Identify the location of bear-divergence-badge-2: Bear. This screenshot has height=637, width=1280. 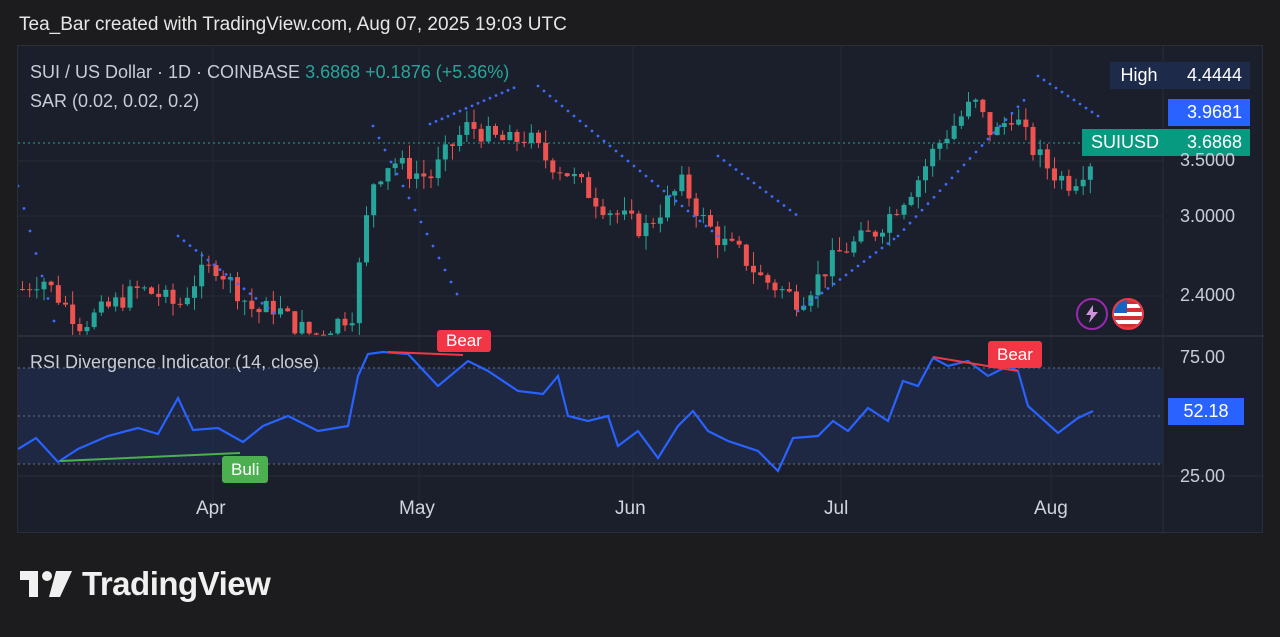
(1015, 354).